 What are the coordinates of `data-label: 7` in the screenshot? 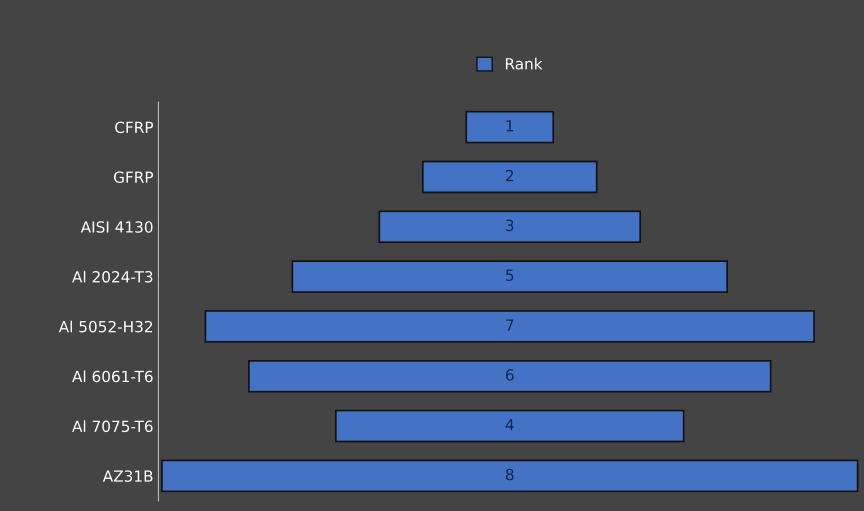 It's located at (510, 325).